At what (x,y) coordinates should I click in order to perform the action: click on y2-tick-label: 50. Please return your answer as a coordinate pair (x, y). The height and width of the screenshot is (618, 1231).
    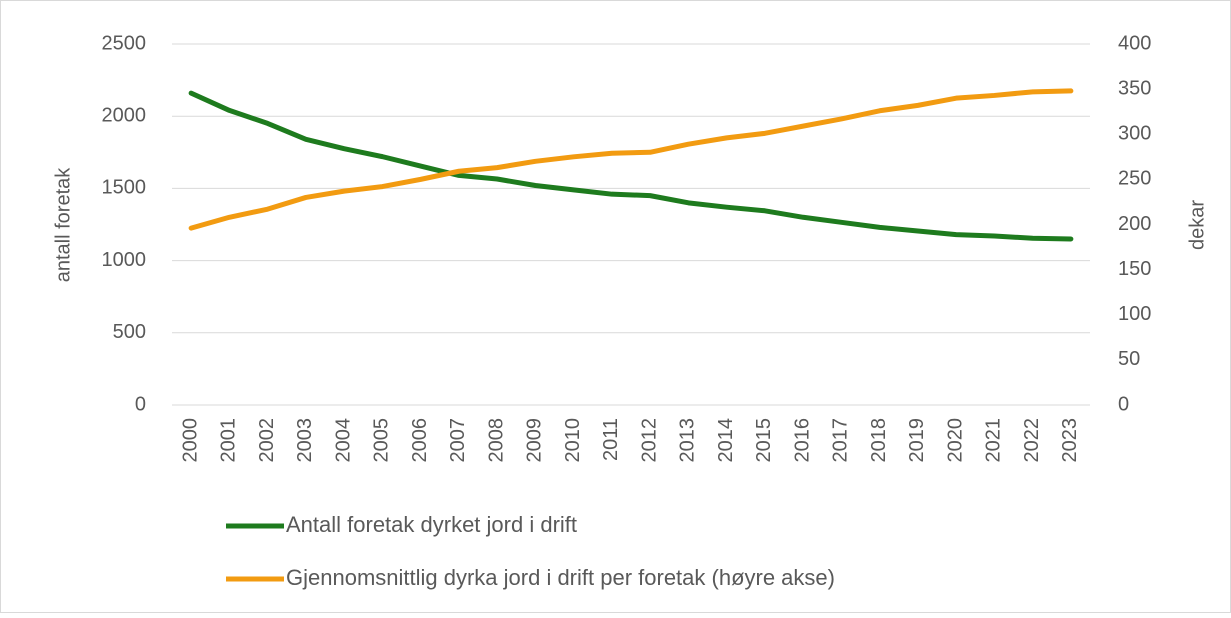
    Looking at the image, I should click on (1129, 359).